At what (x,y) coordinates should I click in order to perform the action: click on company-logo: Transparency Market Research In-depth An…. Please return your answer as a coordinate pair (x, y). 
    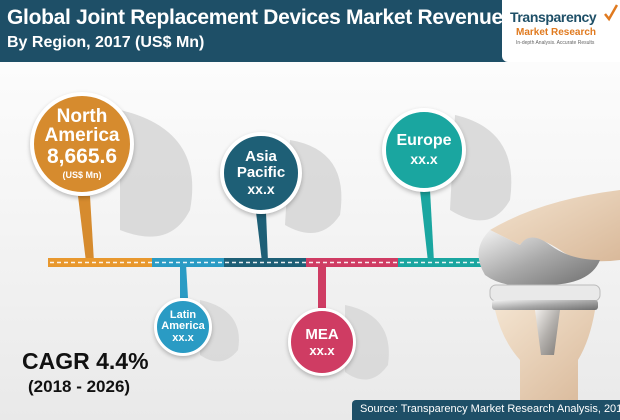
    Looking at the image, I should click on (561, 31).